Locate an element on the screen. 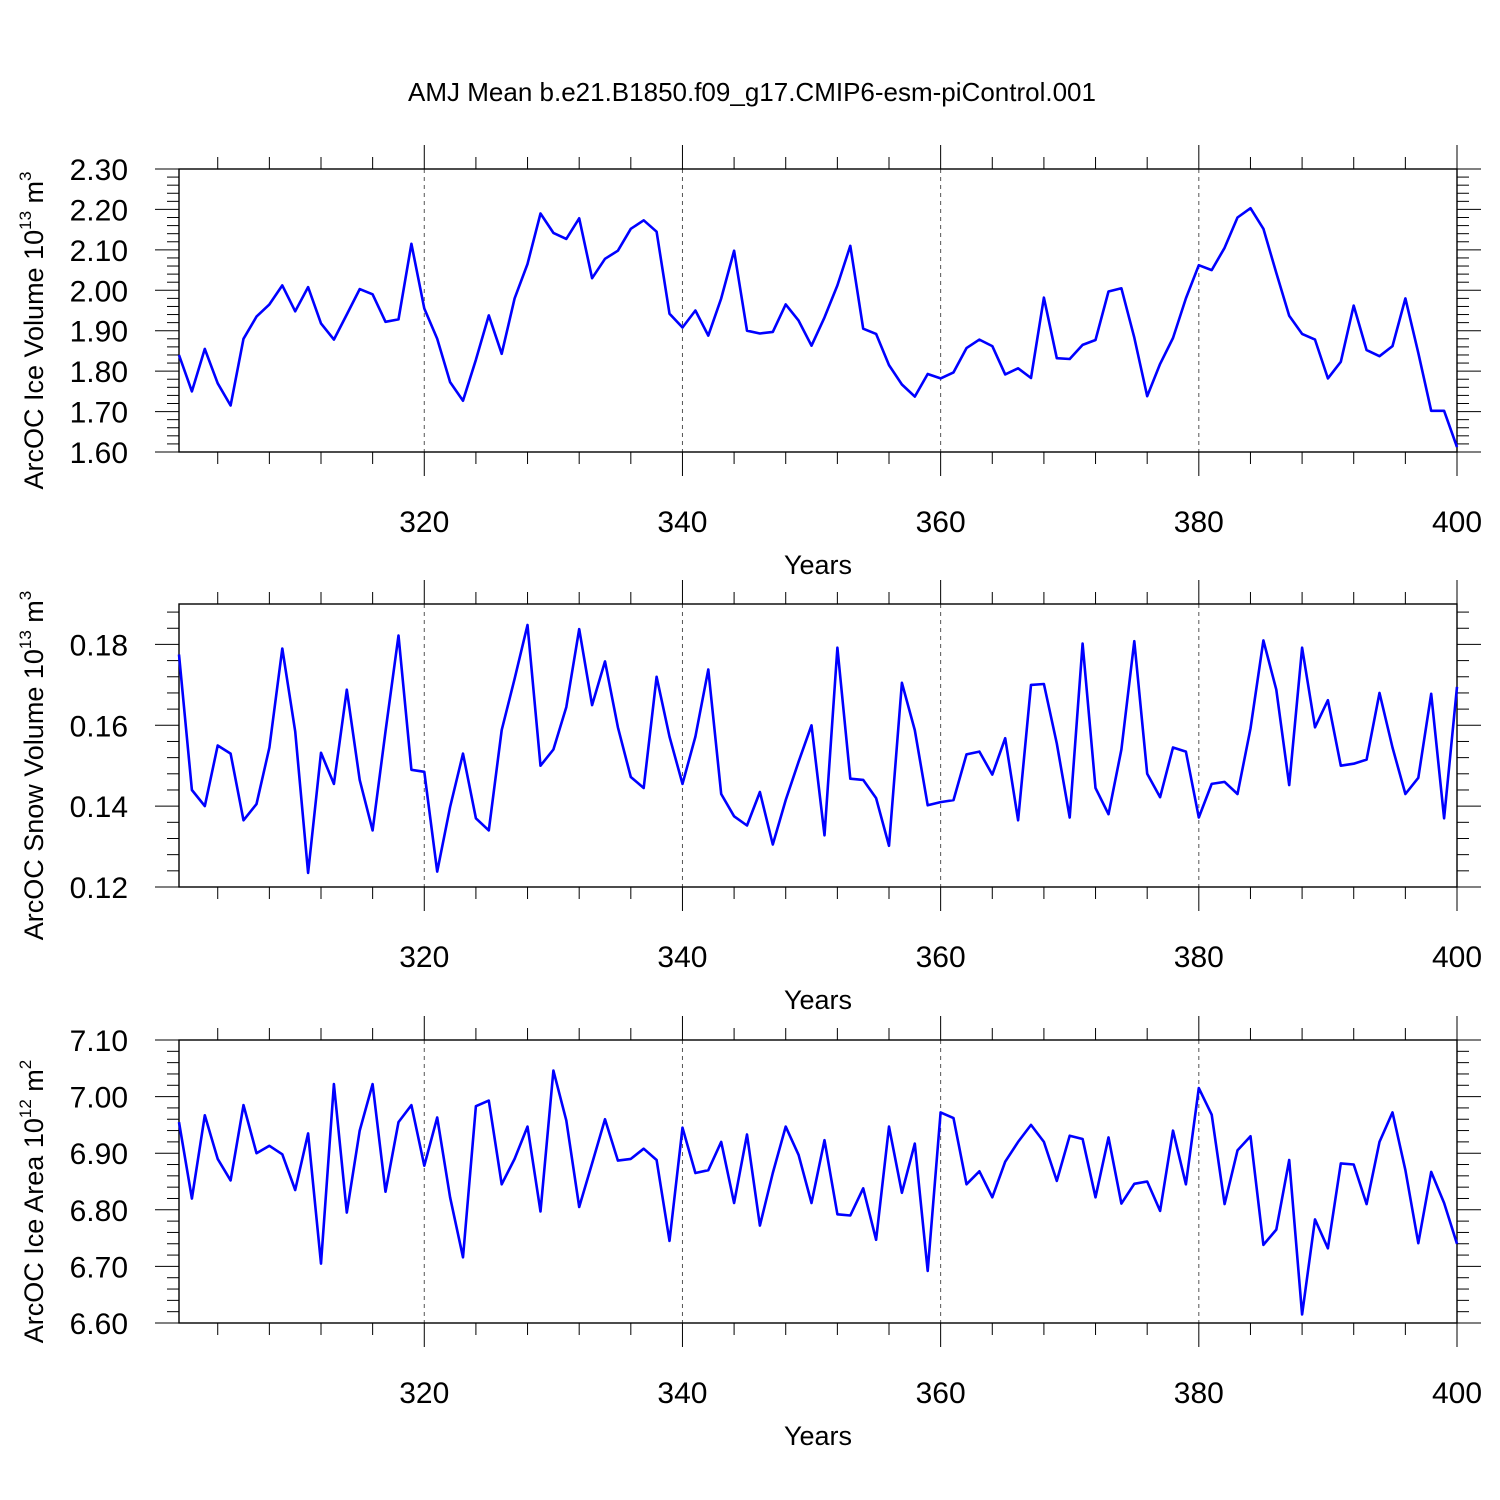 The image size is (1500, 1500). y-tick-label: 2.20 is located at coordinates (99, 210).